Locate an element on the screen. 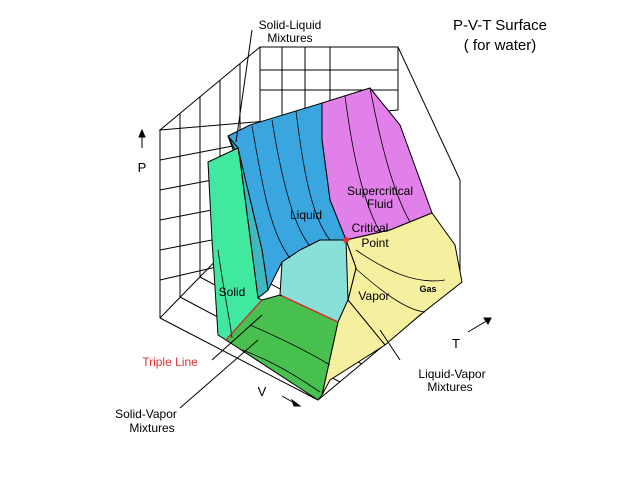 The height and width of the screenshot is (480, 640). label-gas: Gas is located at coordinates (427, 289).